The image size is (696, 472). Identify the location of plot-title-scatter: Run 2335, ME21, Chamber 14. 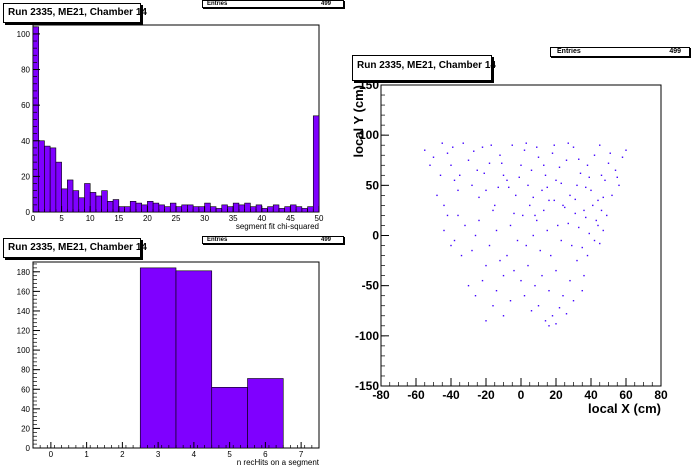
(424, 68).